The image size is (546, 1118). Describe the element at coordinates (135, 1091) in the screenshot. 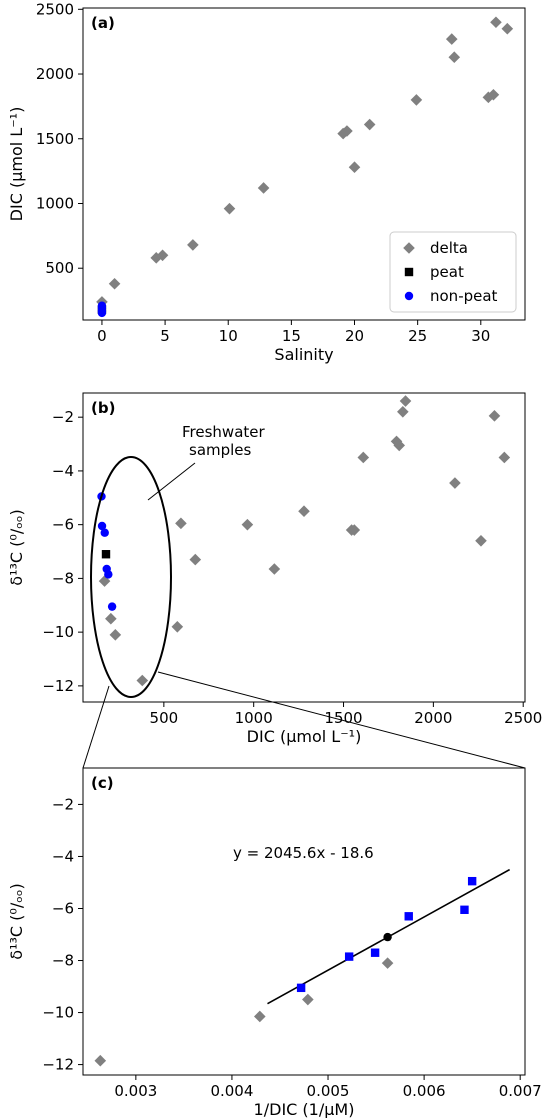

I see `x-tick-label: 0.003` at that location.